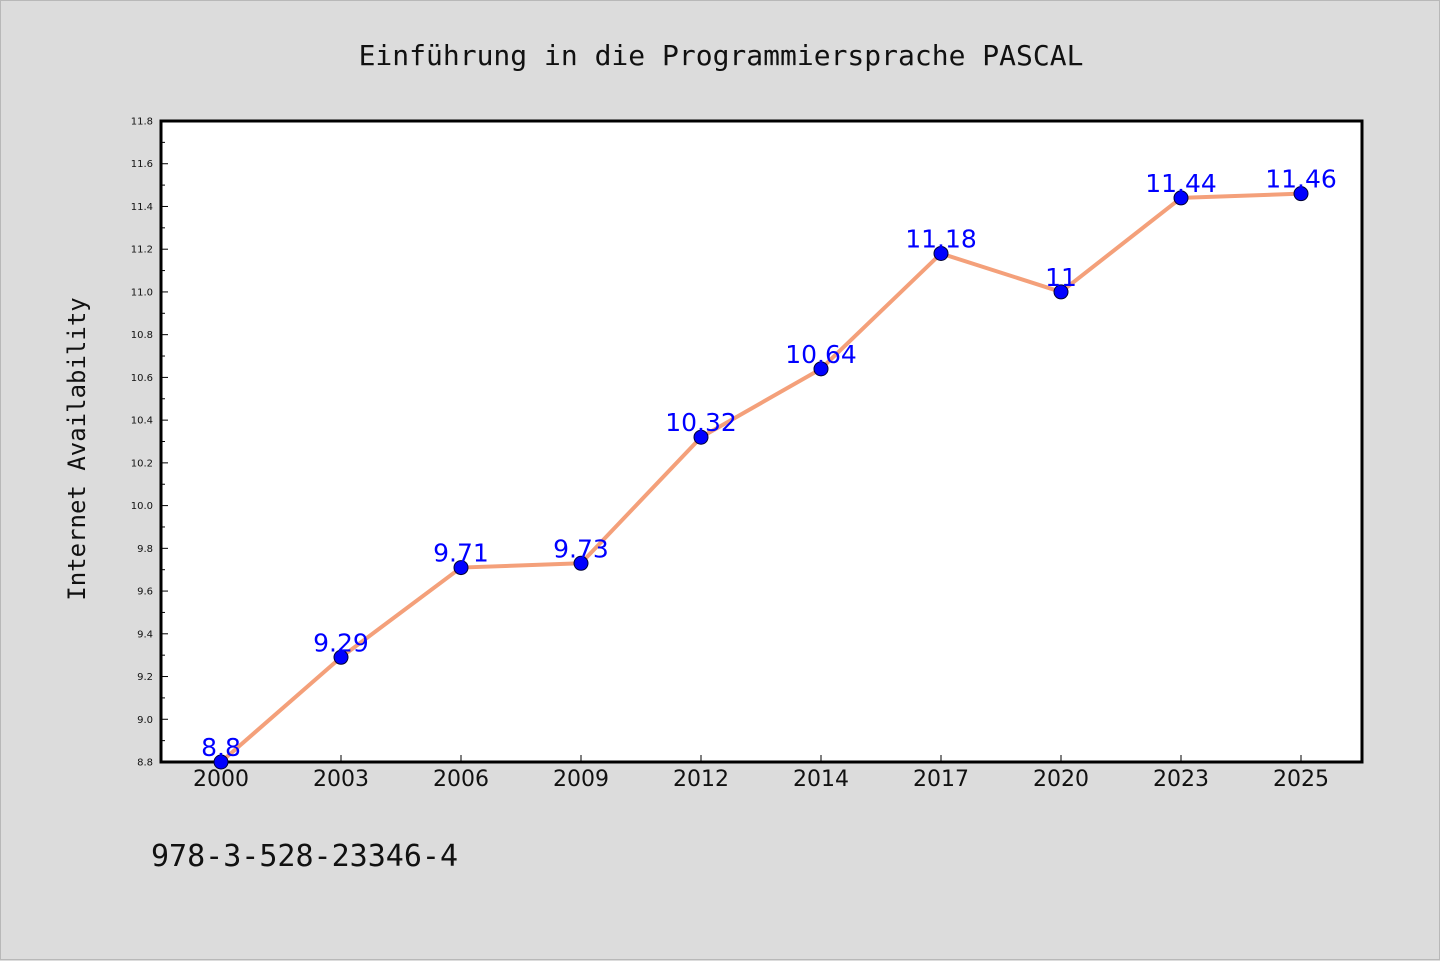  Describe the element at coordinates (821, 354) in the screenshot. I see `data-label: 10.64` at that location.